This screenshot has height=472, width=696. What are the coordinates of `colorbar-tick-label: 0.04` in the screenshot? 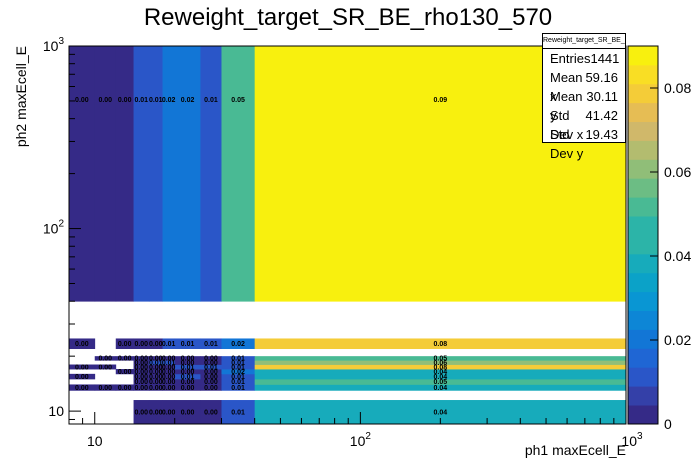 It's located at (677, 256).